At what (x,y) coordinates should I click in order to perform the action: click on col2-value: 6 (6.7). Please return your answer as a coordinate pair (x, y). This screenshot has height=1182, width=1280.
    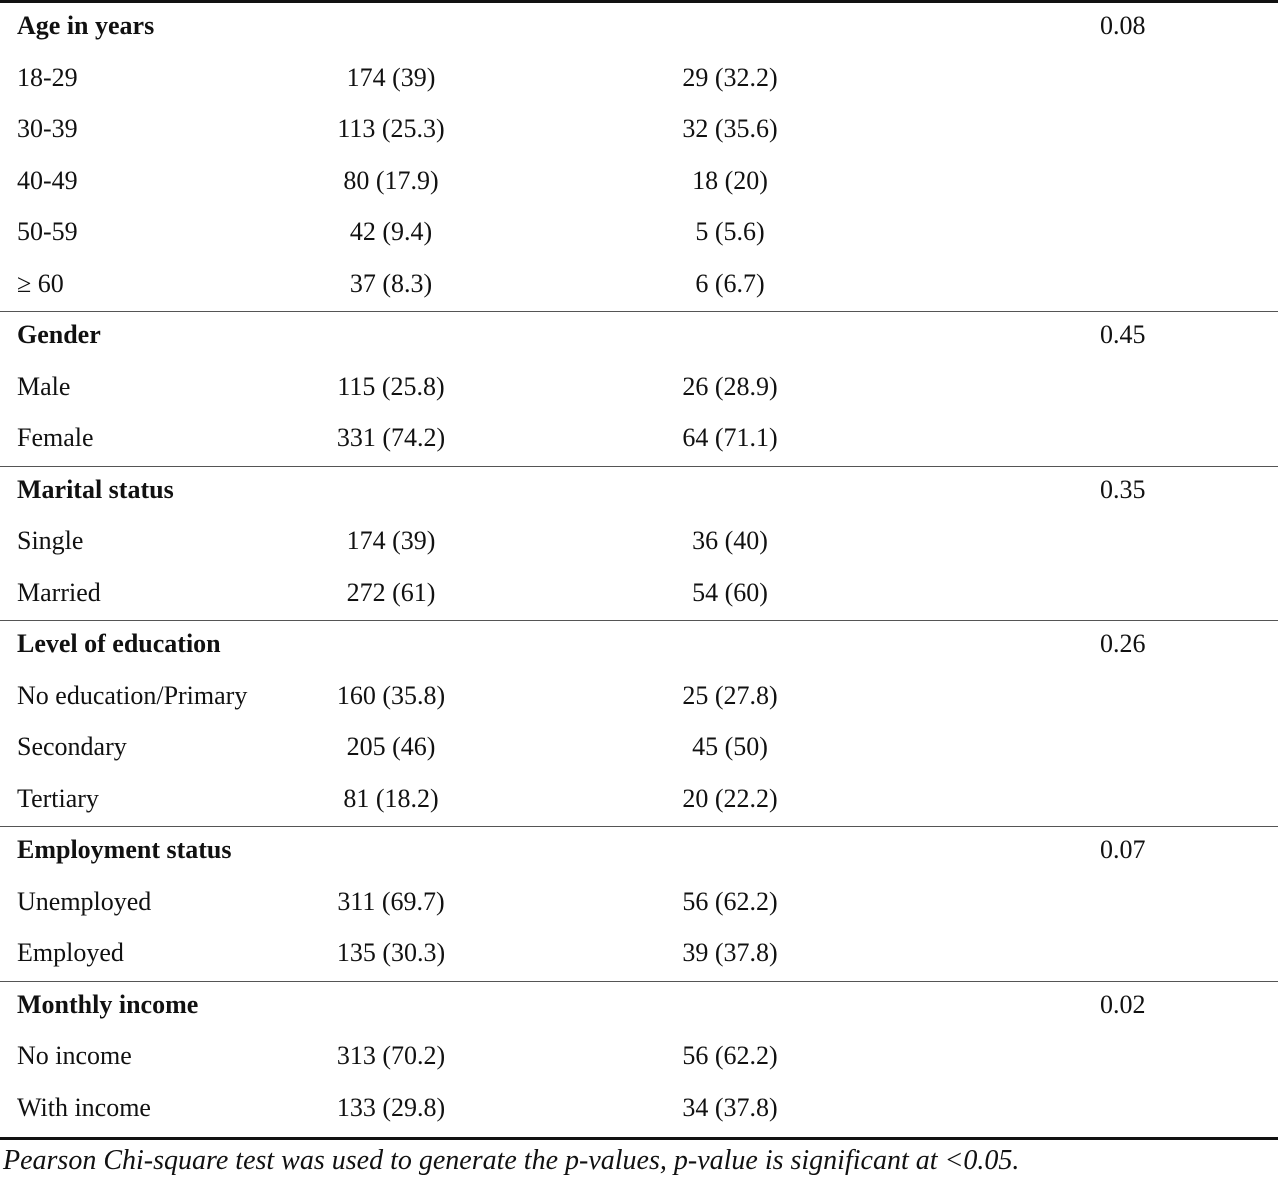
    Looking at the image, I should click on (730, 283).